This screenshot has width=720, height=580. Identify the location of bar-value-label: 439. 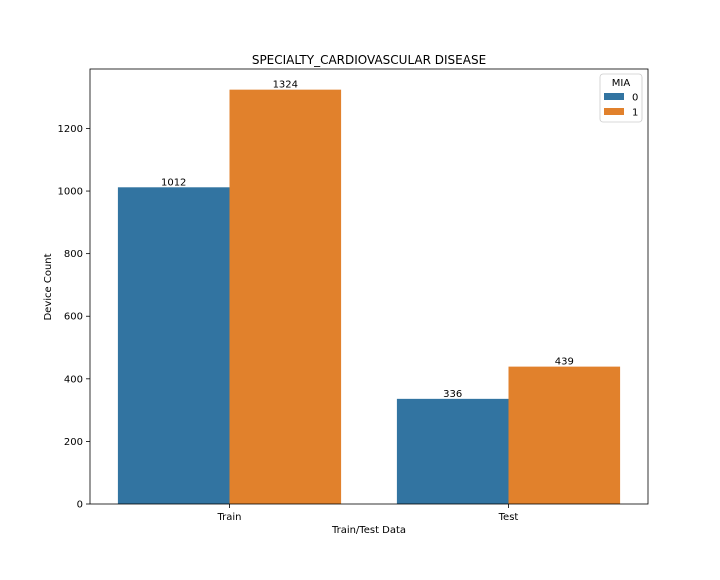
(564, 362).